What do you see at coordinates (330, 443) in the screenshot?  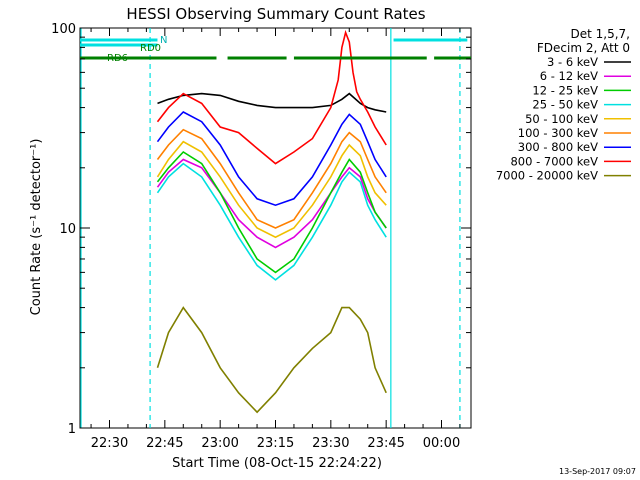 I see `x-tick-label-4: 23:30` at bounding box center [330, 443].